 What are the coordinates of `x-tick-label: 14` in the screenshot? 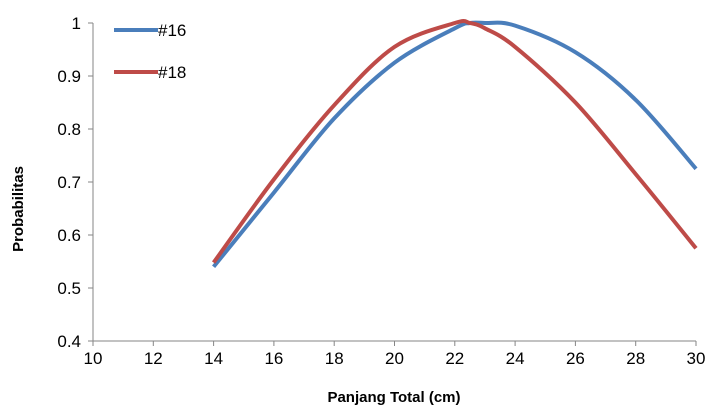 It's located at (213, 358).